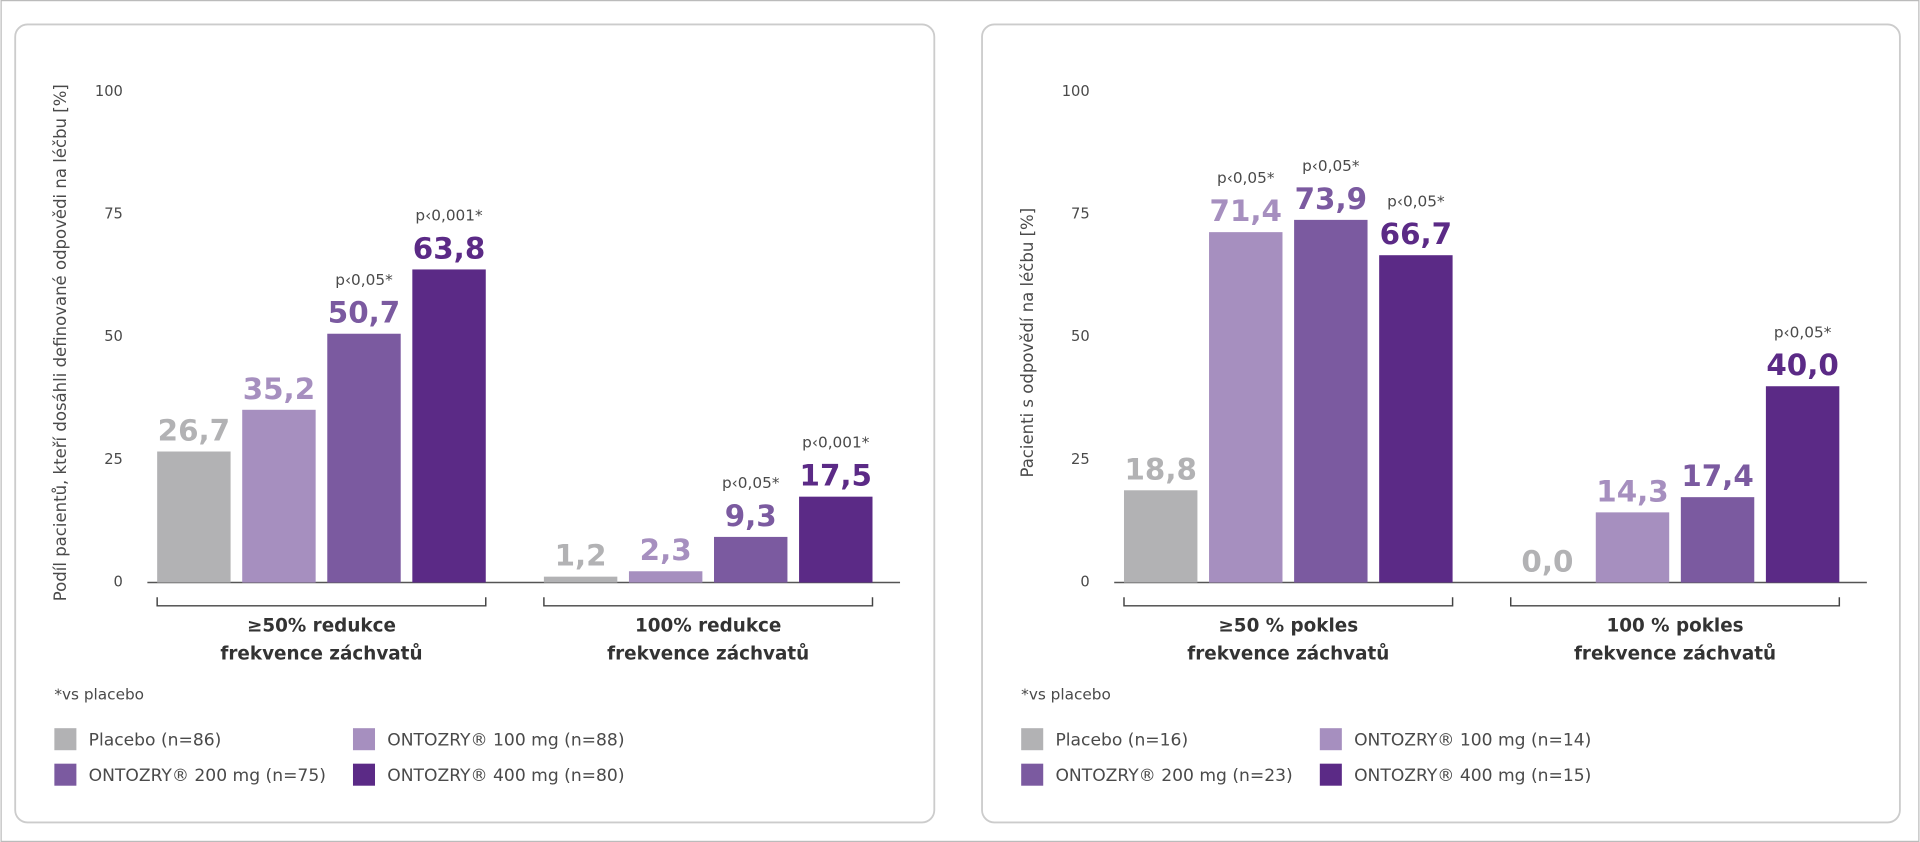 This screenshot has height=842, width=1920. I want to click on x-category-label-box: ≥50% redukce frekvence záchvatů, so click(321, 639).